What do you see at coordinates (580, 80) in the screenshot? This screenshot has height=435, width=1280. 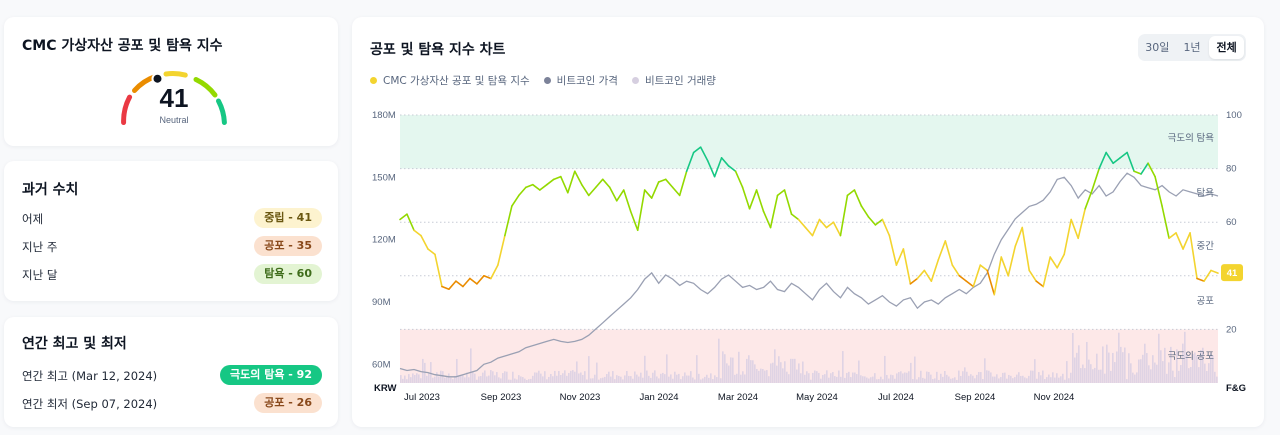 I see `legend-btc-price: 비트코인 가격` at bounding box center [580, 80].